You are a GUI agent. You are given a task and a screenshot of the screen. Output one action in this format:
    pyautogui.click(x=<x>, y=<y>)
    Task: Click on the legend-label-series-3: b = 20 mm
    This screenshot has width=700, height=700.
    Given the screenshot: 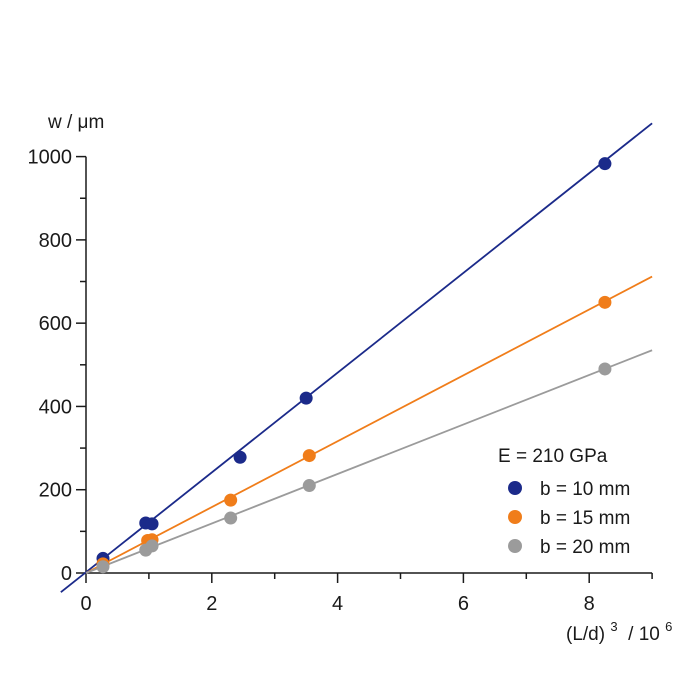 What is the action you would take?
    pyautogui.click(x=585, y=547)
    